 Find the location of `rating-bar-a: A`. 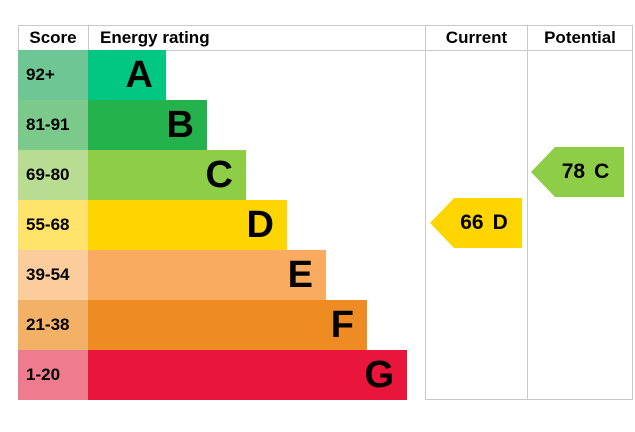

rating-bar-a: A is located at coordinates (127, 75).